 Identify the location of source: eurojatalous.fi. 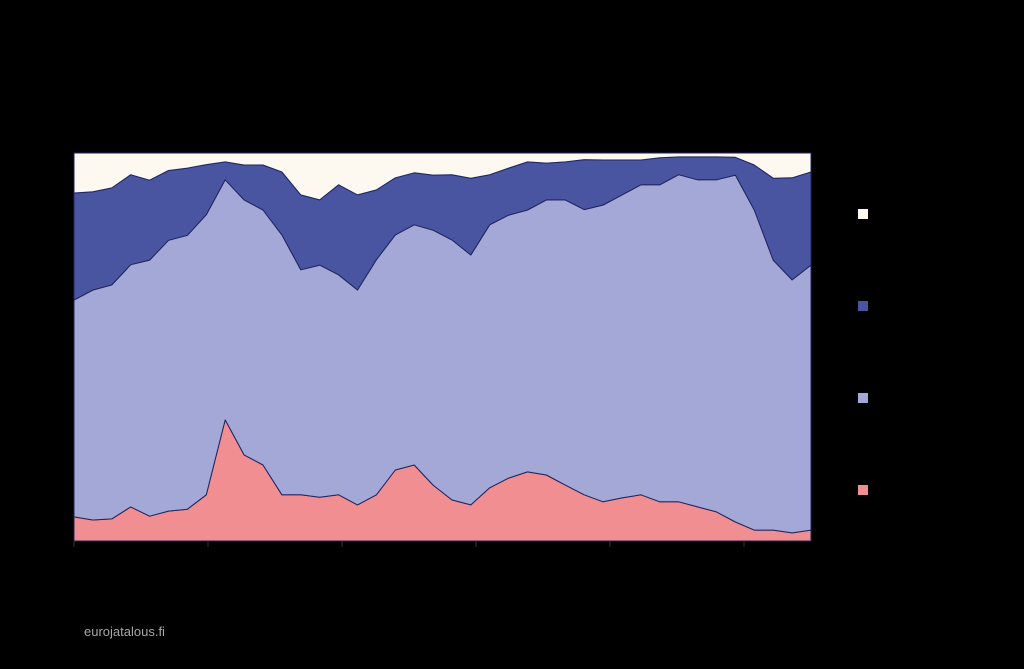
(124, 631).